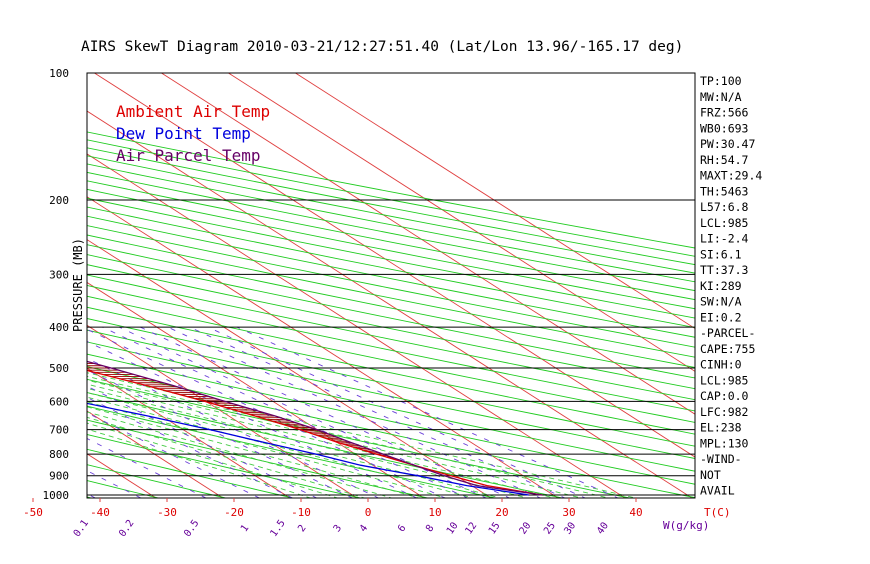  What do you see at coordinates (301, 512) in the screenshot?
I see `bottom-temp-label: -10` at bounding box center [301, 512].